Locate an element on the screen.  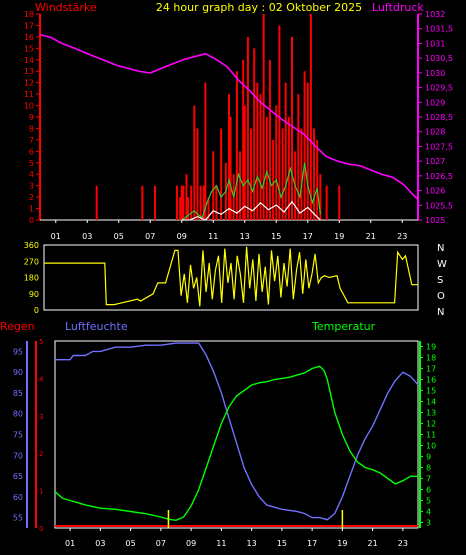
wind-tick-label: 3 is located at coordinates (31, 186).